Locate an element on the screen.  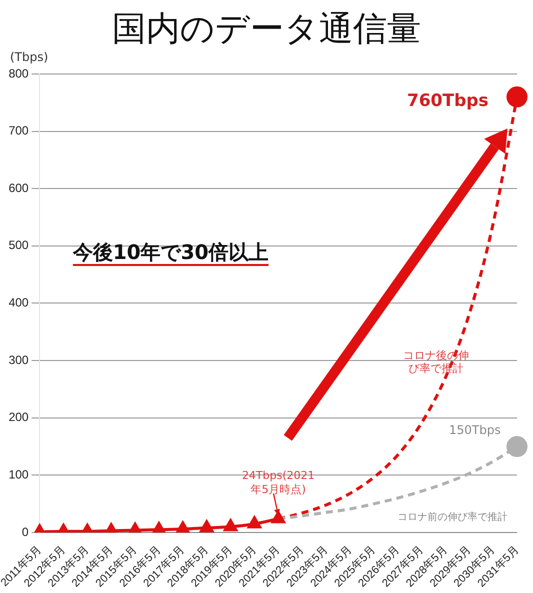
y-tick-label: 500 is located at coordinates (18, 245).